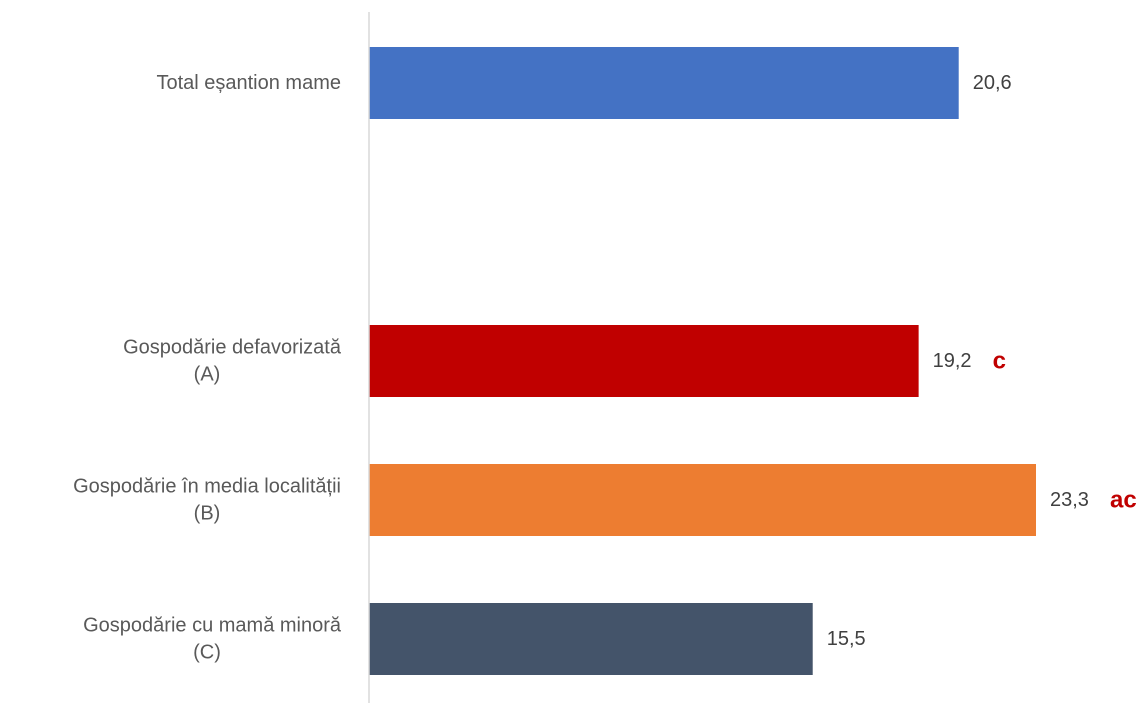 This screenshot has width=1148, height=703. Describe the element at coordinates (248, 83) in the screenshot. I see `category-label: Total eșantion mame` at that location.